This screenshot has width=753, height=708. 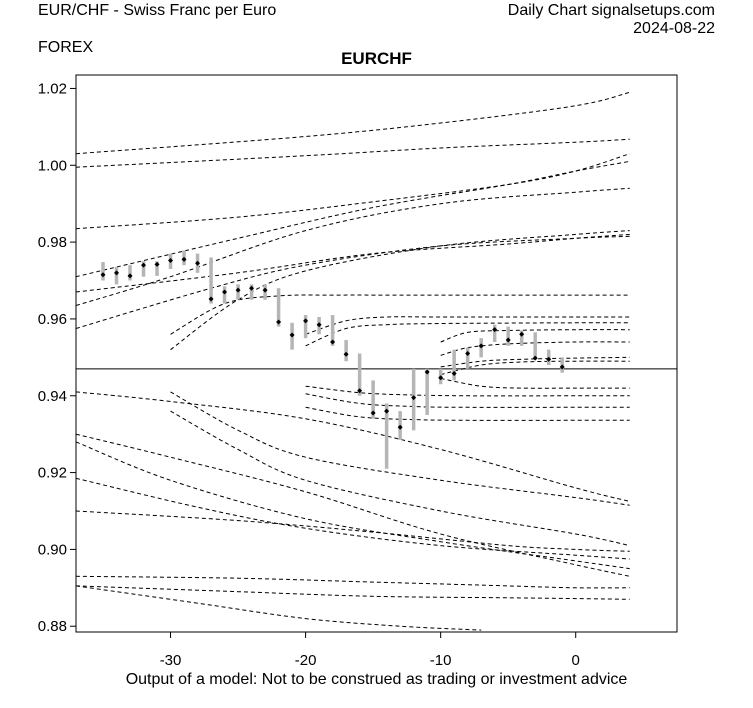 What do you see at coordinates (306, 660) in the screenshot?
I see `x-tick-label: -20` at bounding box center [306, 660].